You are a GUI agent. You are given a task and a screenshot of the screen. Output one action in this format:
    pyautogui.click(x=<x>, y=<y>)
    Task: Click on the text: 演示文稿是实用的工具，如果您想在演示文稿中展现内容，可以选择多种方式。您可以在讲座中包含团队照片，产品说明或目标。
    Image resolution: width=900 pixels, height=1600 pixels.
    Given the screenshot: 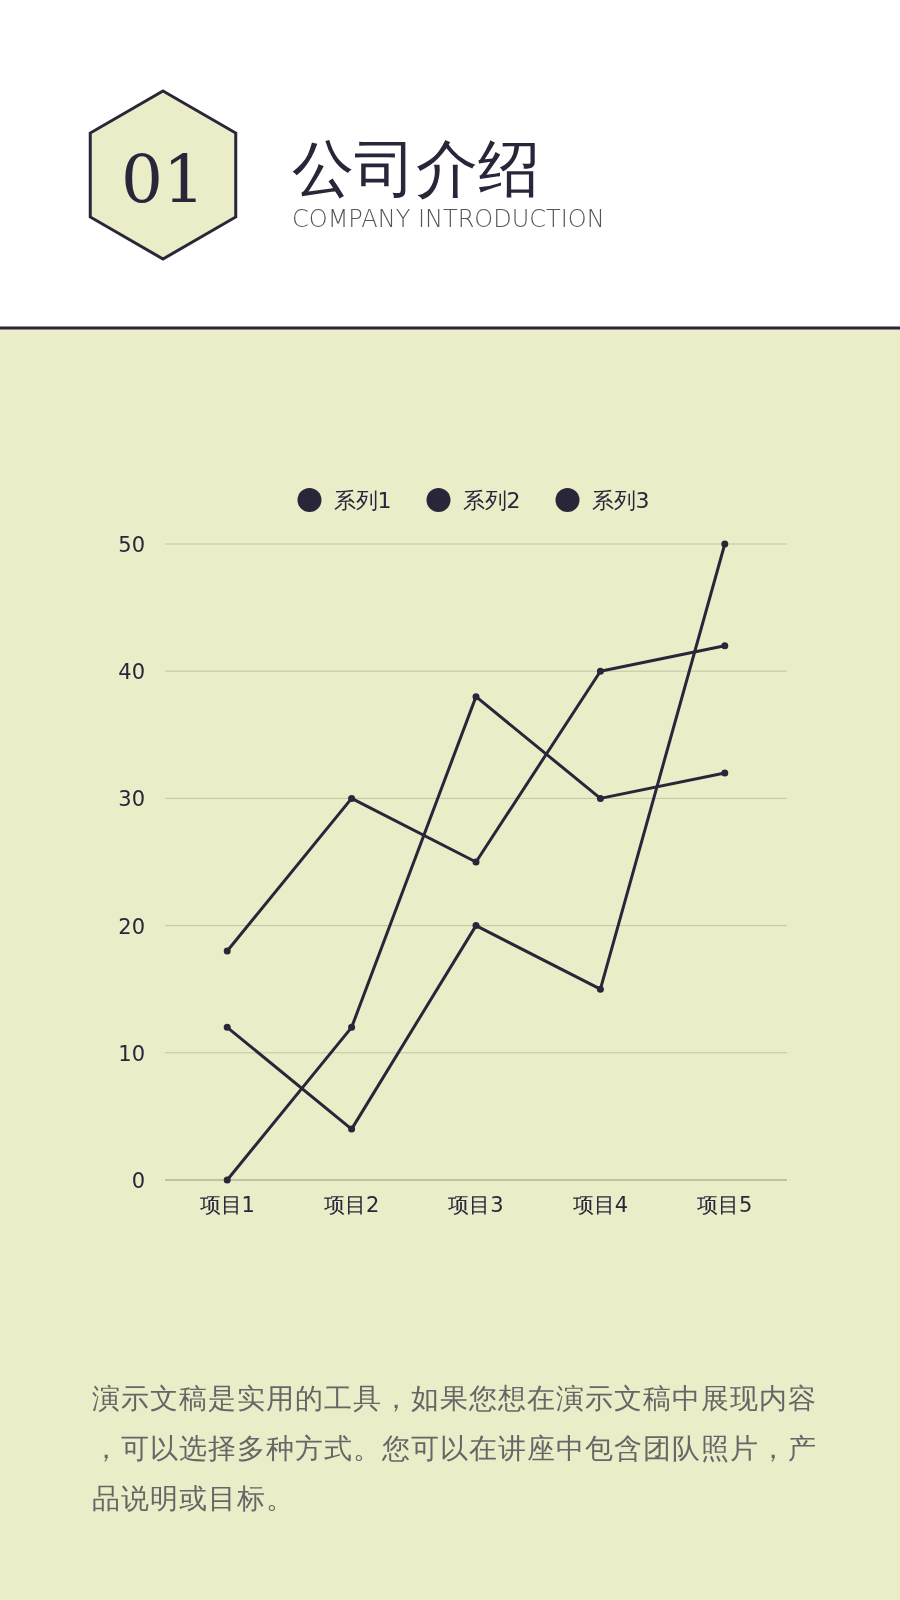 What is the action you would take?
    pyautogui.click(x=454, y=1448)
    